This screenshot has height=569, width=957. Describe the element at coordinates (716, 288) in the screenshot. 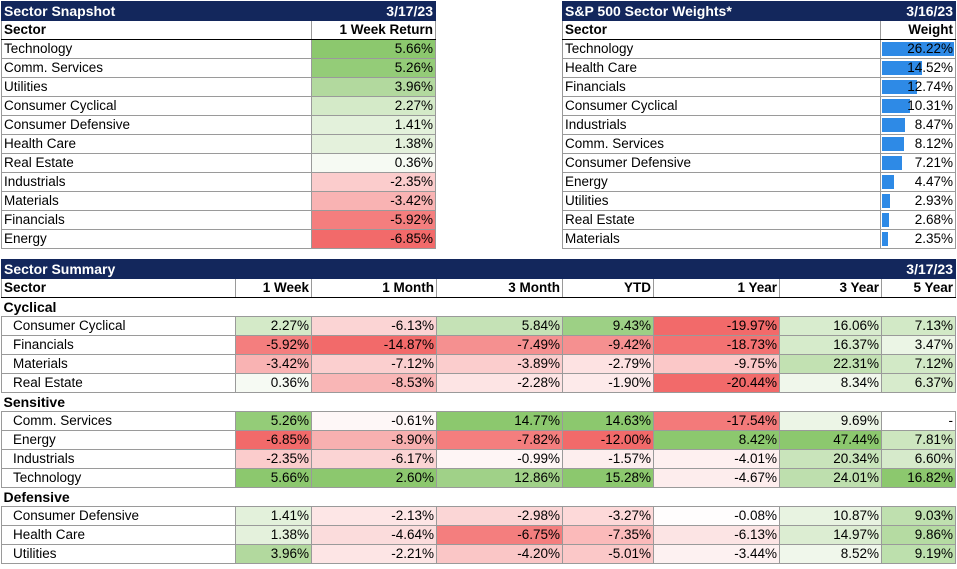

I see `column-header: 1 Year` at that location.